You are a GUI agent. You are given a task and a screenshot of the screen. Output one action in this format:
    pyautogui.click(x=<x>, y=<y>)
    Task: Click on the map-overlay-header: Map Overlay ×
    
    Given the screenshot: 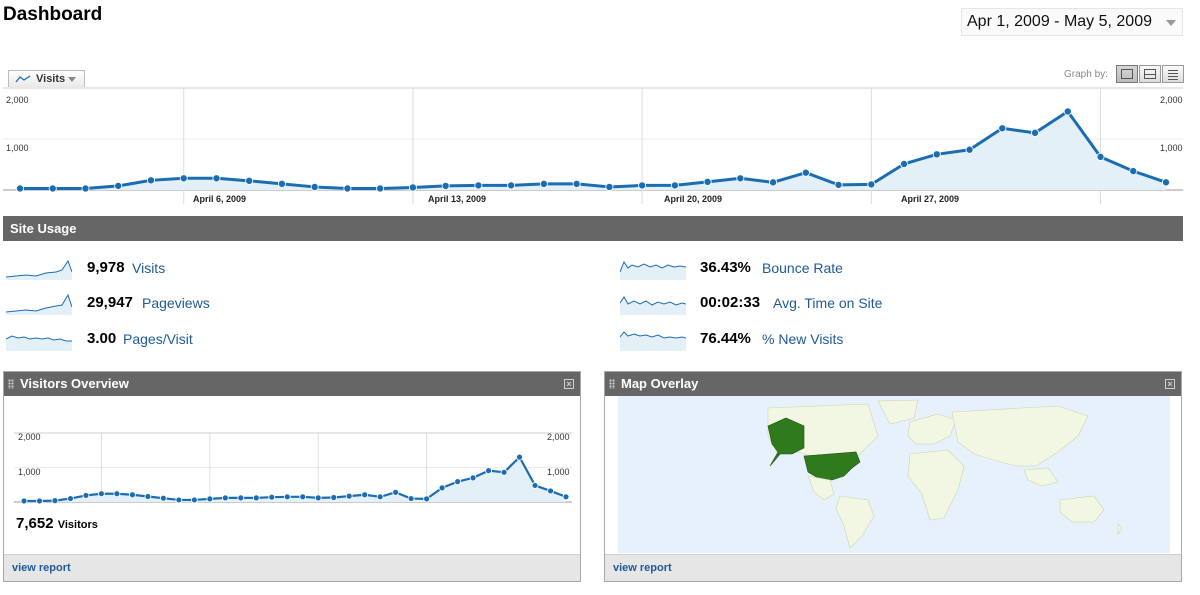 What is the action you would take?
    pyautogui.click(x=893, y=384)
    